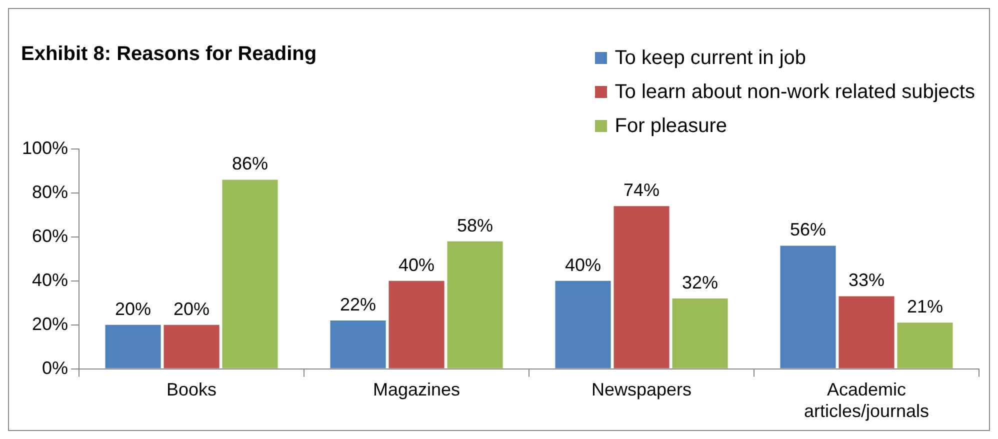 The width and height of the screenshot is (998, 439). Describe the element at coordinates (642, 190) in the screenshot. I see `data-label: 74%` at that location.